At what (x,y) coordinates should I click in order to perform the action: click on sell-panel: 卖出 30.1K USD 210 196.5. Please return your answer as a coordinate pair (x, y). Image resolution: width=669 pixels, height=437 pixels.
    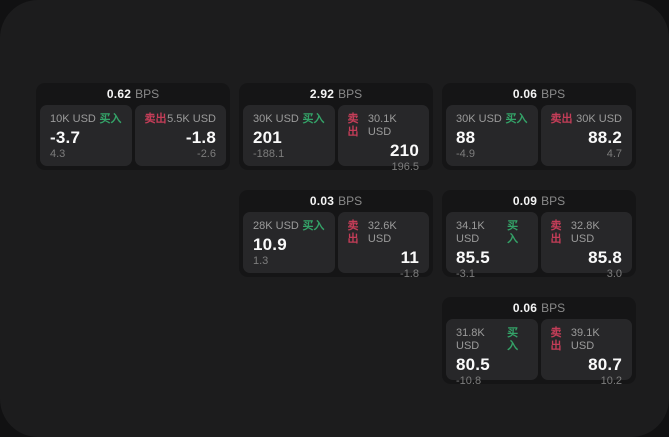
    Looking at the image, I should click on (383, 139).